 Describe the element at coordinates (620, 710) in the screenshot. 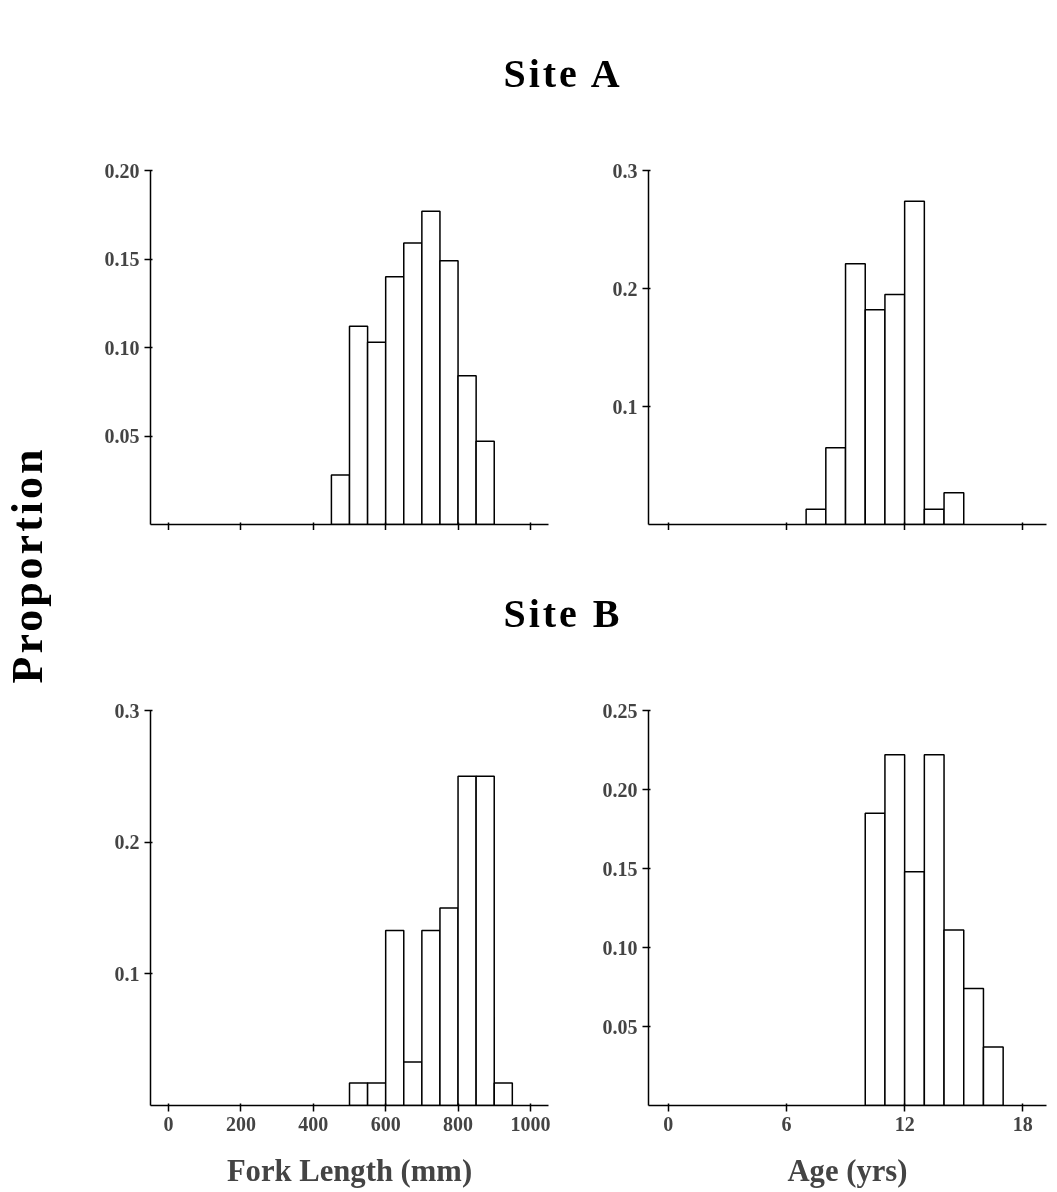

I see `y-tick-label: 0.25` at that location.